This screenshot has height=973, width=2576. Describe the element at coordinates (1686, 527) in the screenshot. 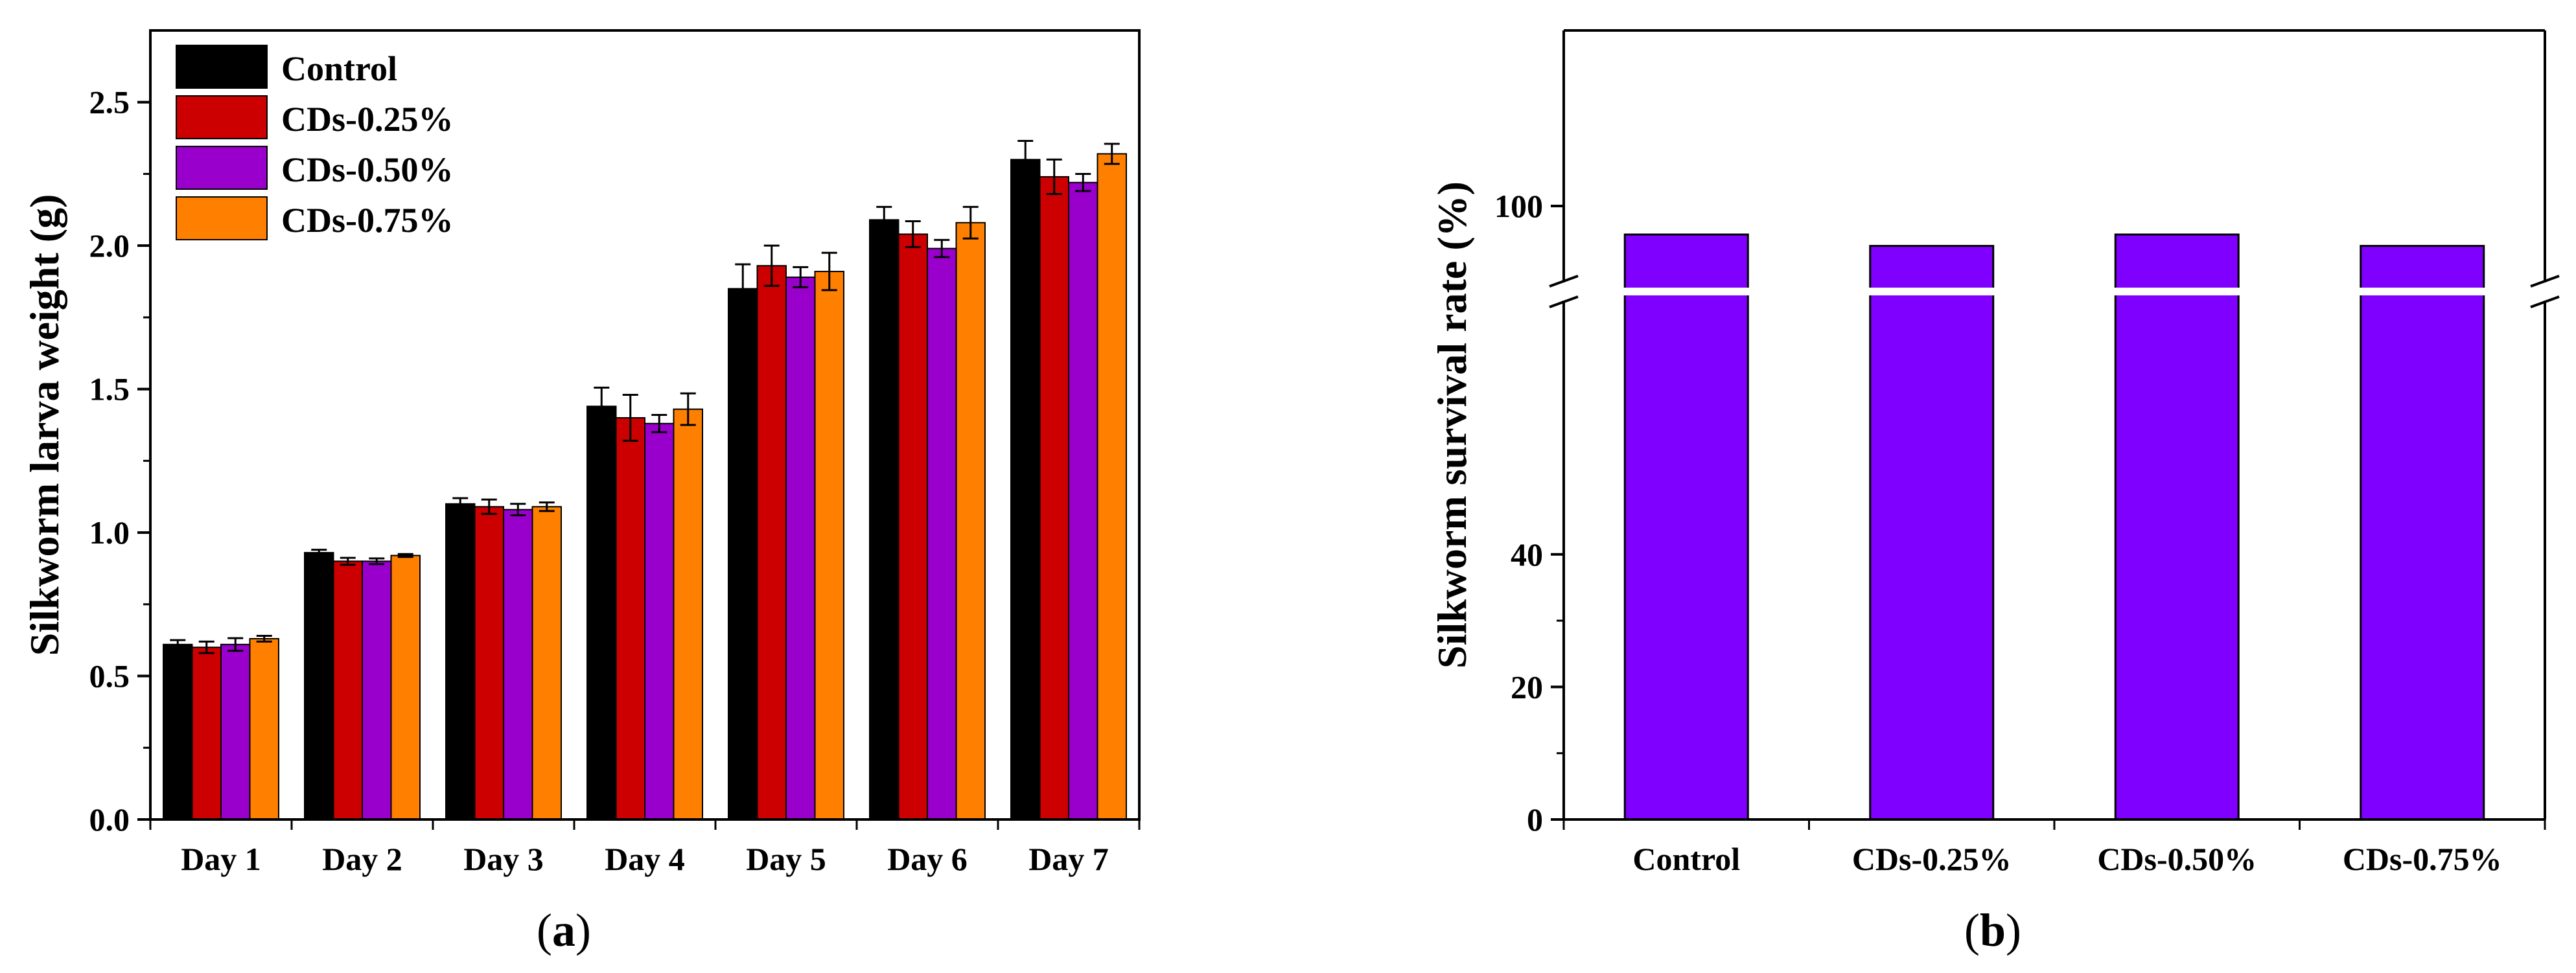

I see `bar-survival-Control` at that location.